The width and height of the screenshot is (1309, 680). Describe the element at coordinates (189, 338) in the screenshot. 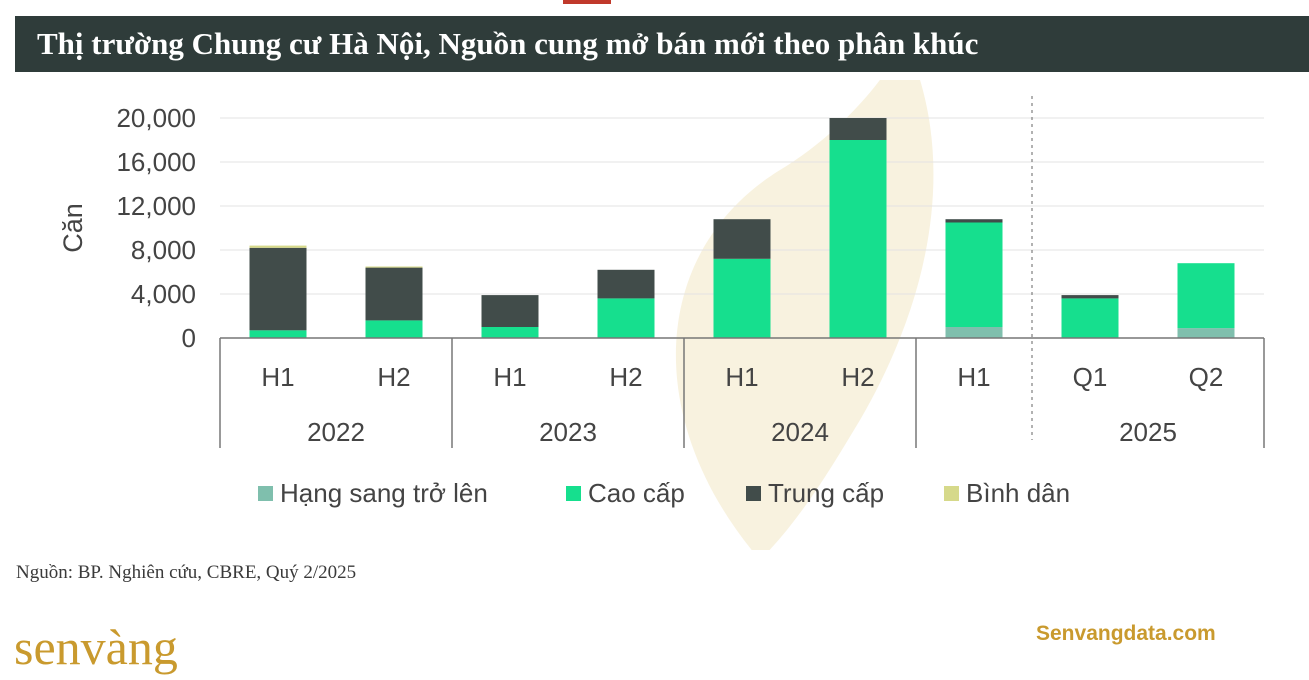

I see `y-tick-label: 0` at that location.